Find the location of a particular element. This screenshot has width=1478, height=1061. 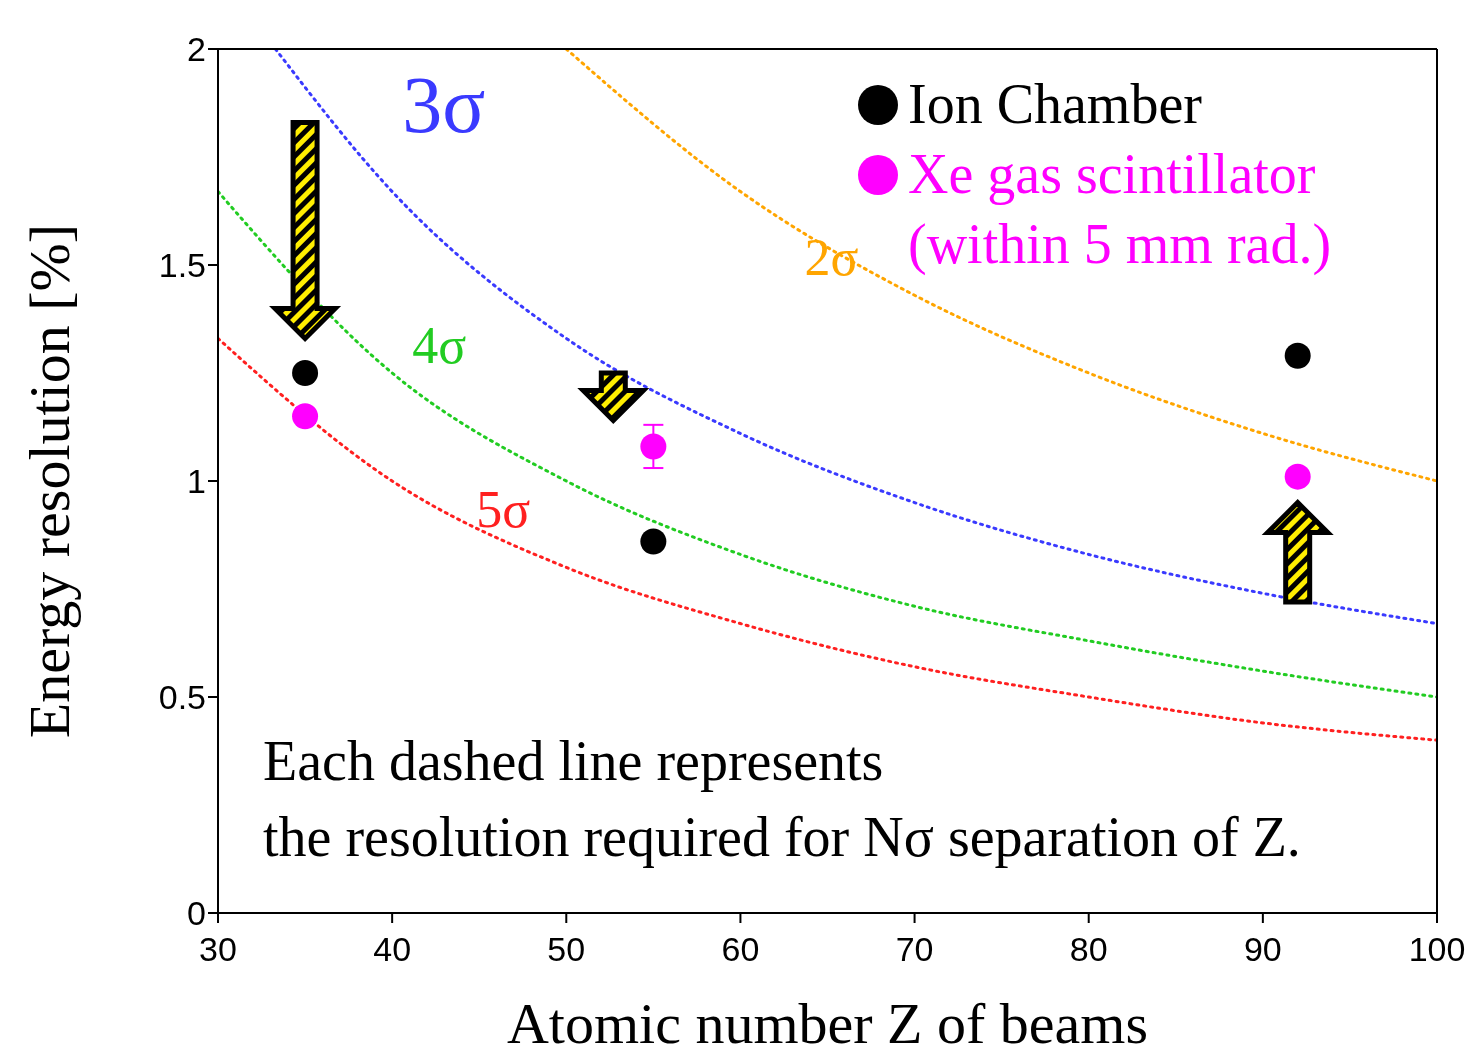

x-tick-label: 70 is located at coordinates (914, 949).